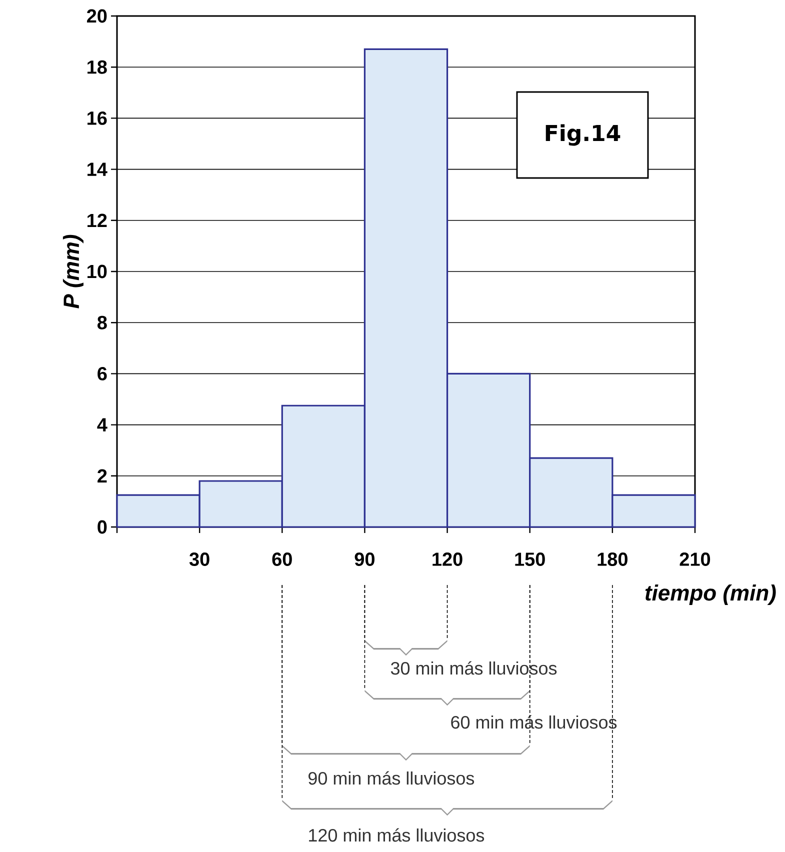  I want to click on y-tick-label: 0, so click(102, 527).